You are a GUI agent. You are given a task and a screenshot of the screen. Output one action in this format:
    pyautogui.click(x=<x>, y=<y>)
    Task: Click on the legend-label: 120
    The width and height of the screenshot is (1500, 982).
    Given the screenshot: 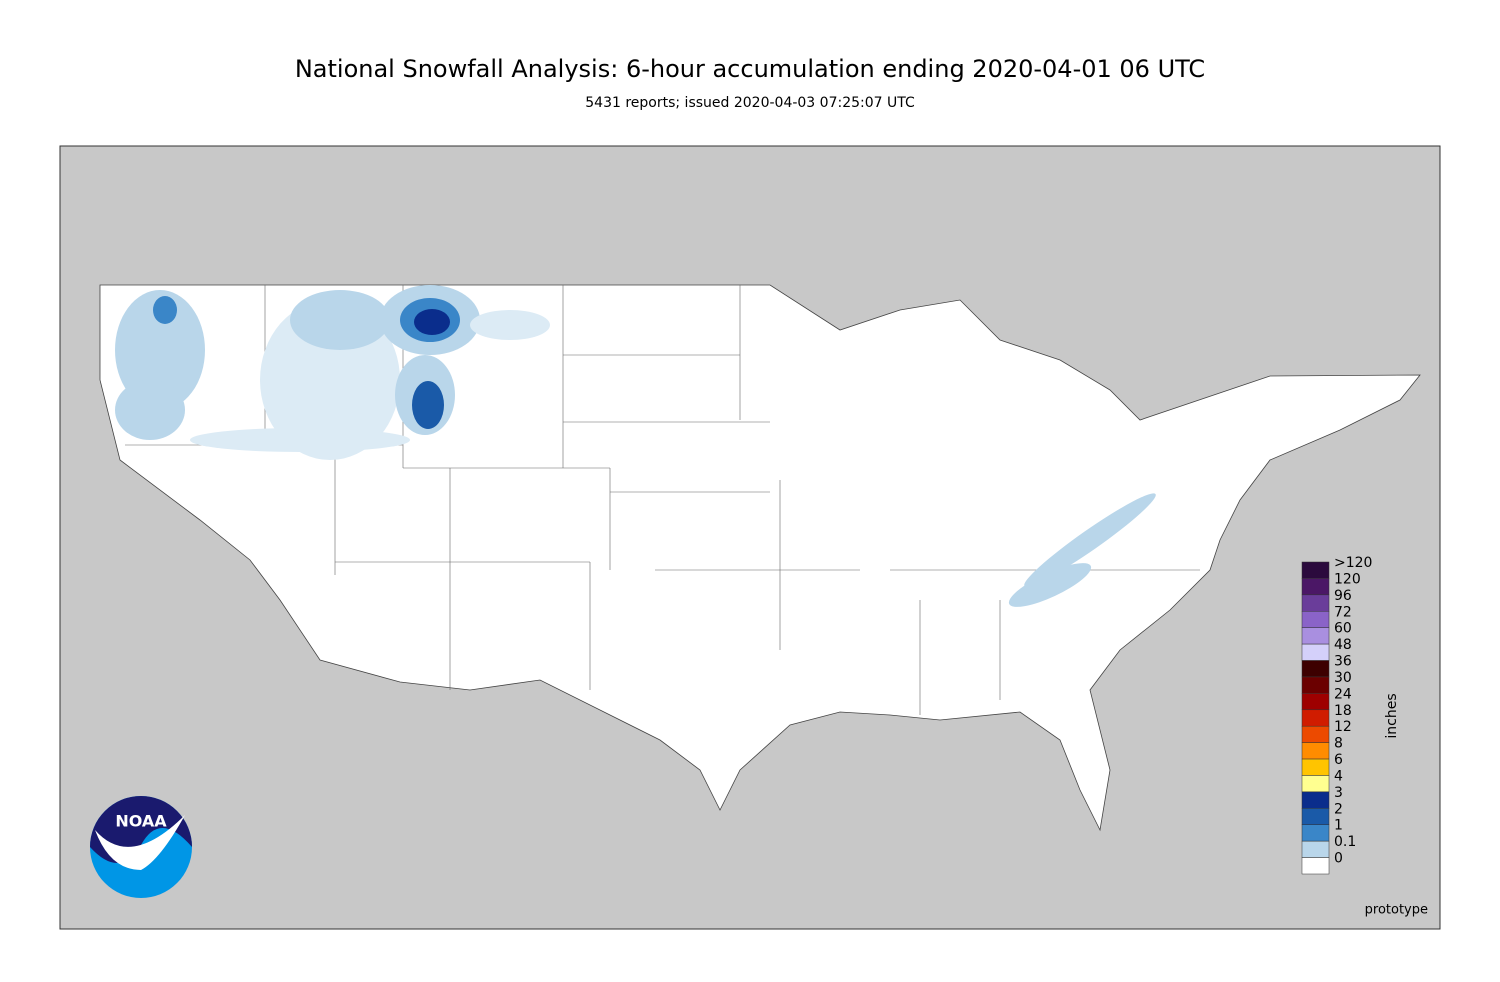 What is the action you would take?
    pyautogui.click(x=1347, y=579)
    